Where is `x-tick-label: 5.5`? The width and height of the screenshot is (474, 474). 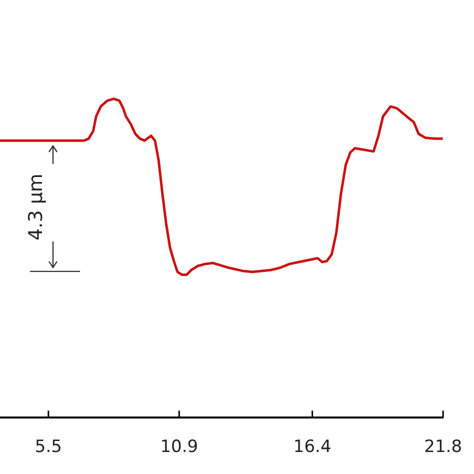
x-tick-label: 5.5 is located at coordinates (48, 447).